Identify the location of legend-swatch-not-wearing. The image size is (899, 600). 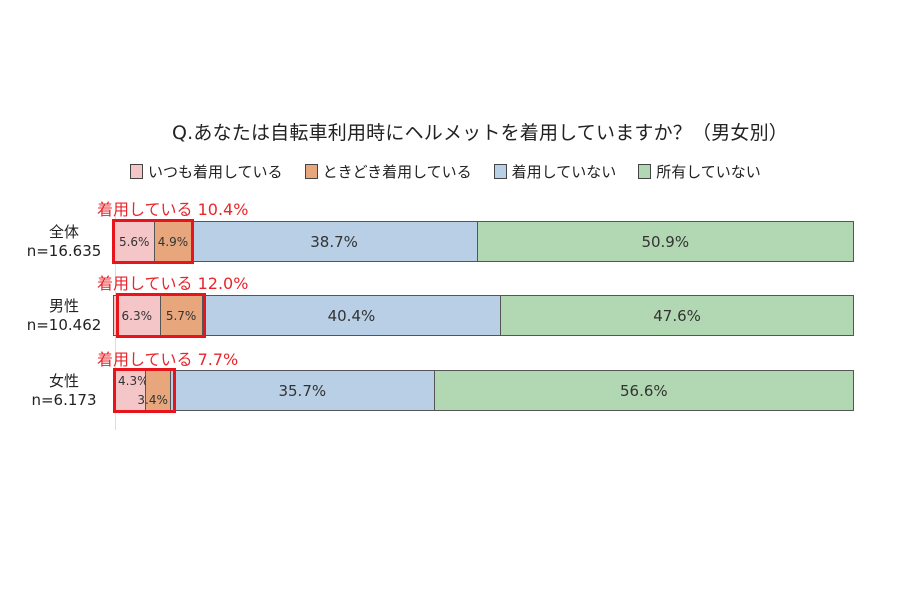
(500, 171).